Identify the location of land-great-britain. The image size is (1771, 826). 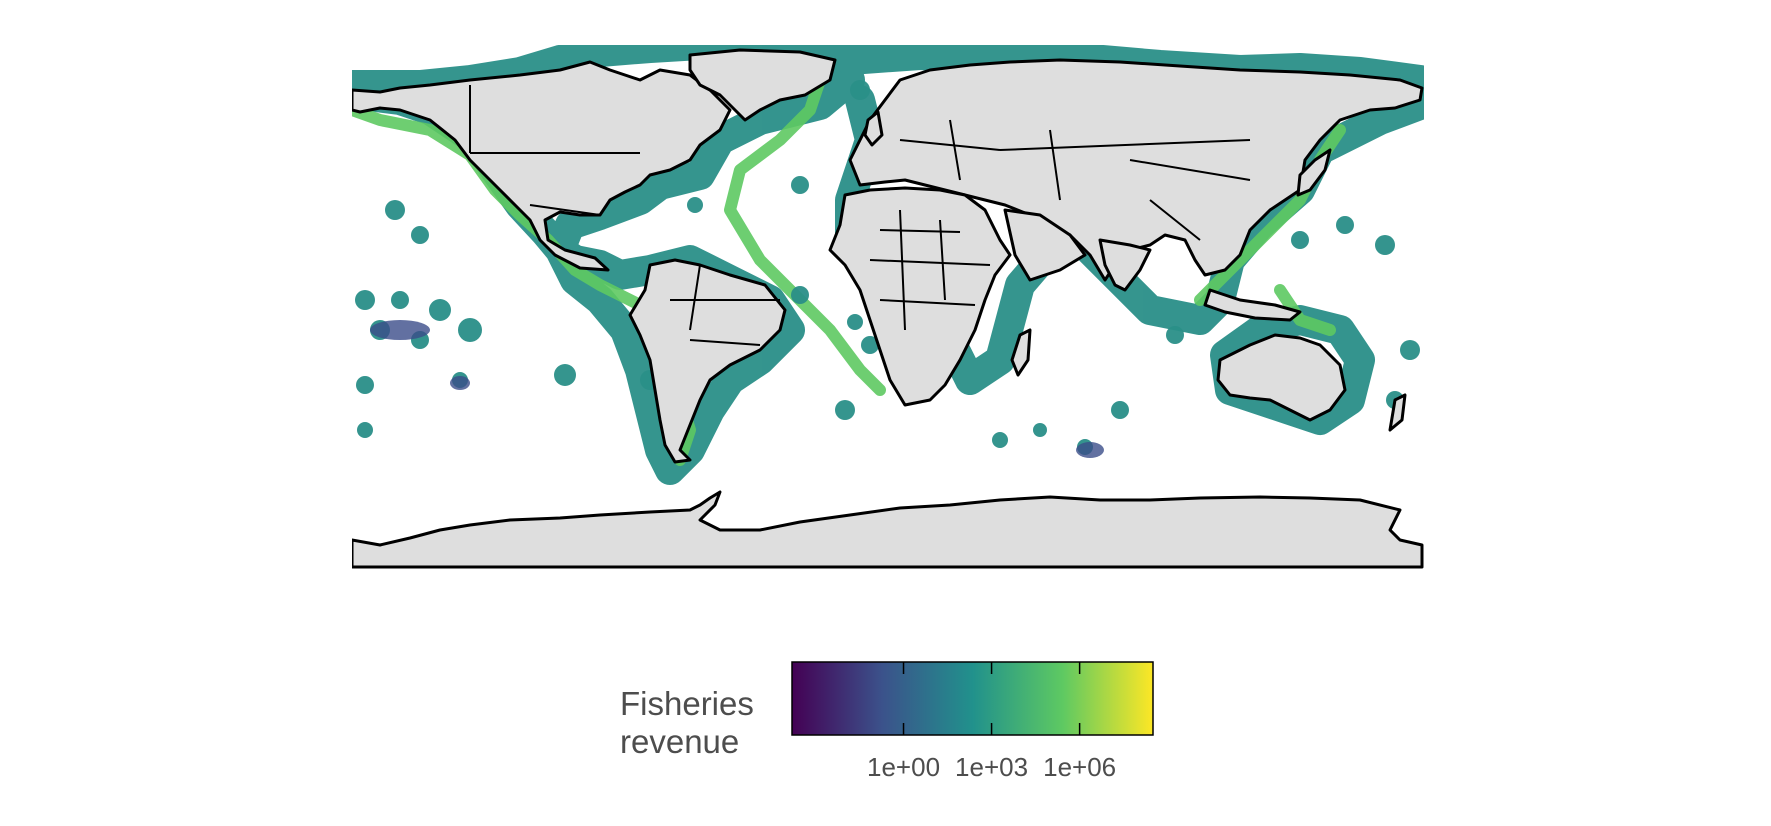
(873, 128).